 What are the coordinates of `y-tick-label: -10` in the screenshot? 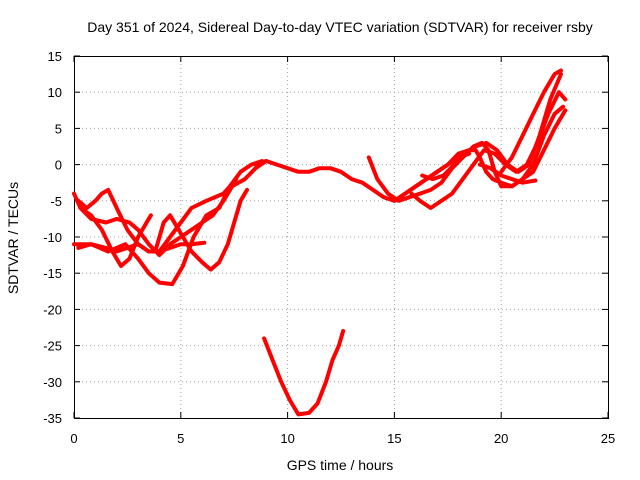 It's located at (52, 237).